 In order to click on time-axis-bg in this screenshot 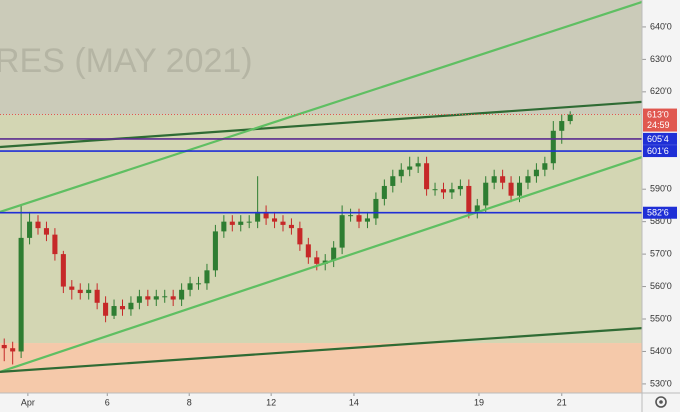, I will do `click(340, 402)`.